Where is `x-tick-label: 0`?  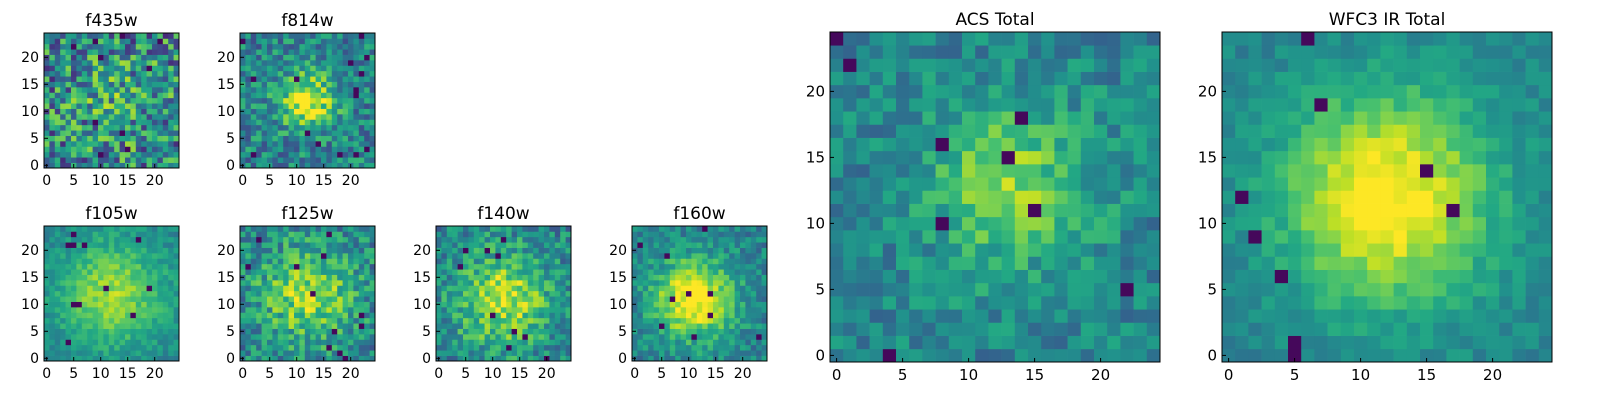
x-tick-label: 0 is located at coordinates (837, 375).